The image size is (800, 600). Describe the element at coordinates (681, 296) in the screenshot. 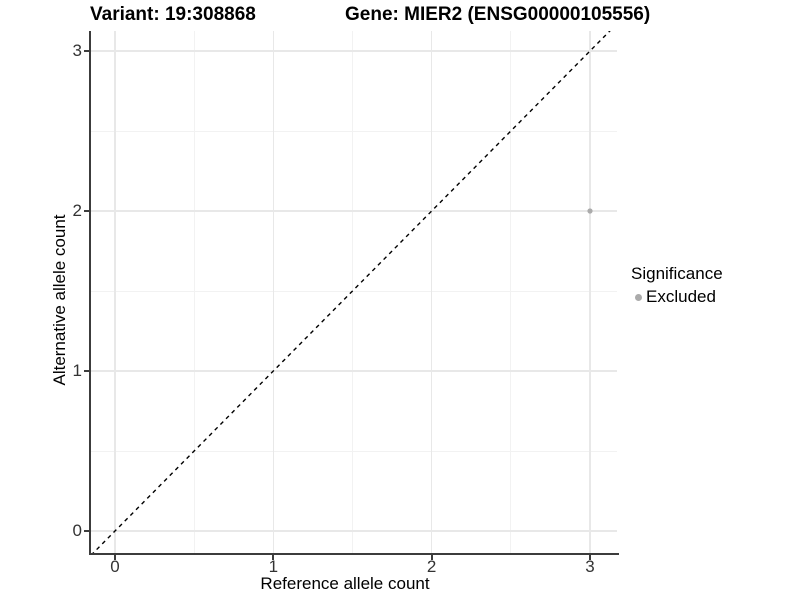

I see `legend-entry-label: Excluded` at that location.